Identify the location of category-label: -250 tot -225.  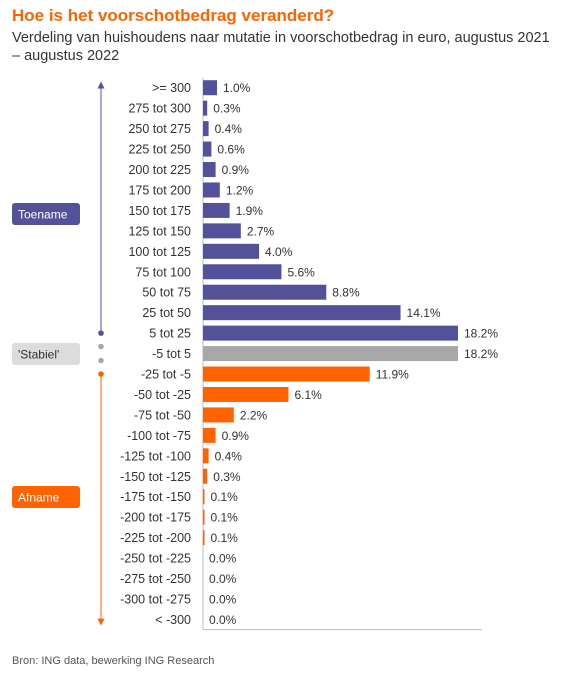
(155, 559).